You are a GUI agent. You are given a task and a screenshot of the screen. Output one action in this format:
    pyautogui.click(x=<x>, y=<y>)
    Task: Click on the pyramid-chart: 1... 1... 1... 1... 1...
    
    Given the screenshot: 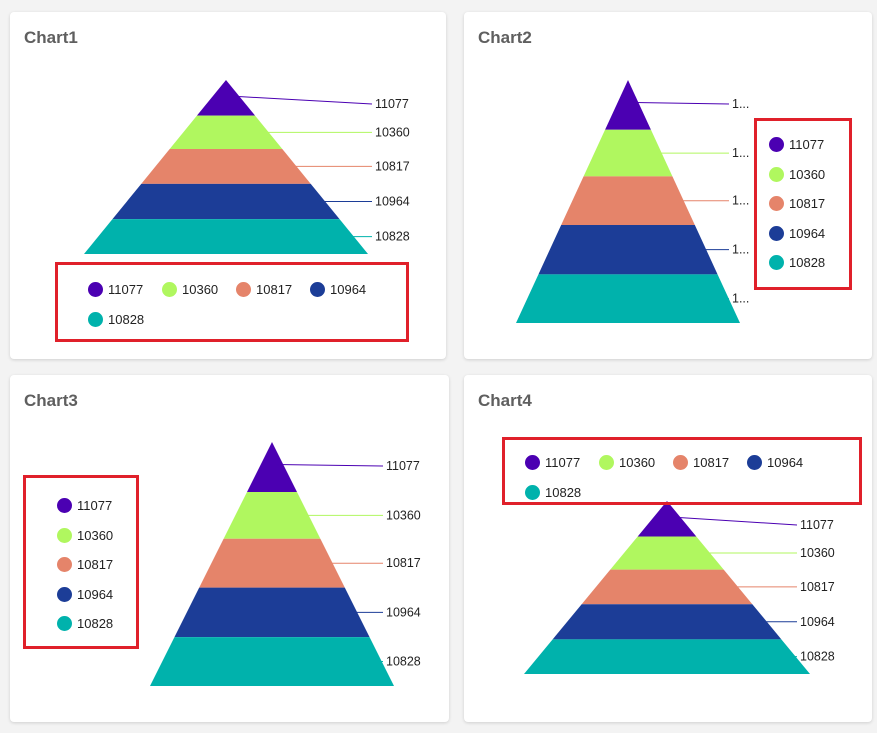 What is the action you would take?
    pyautogui.click(x=632, y=201)
    